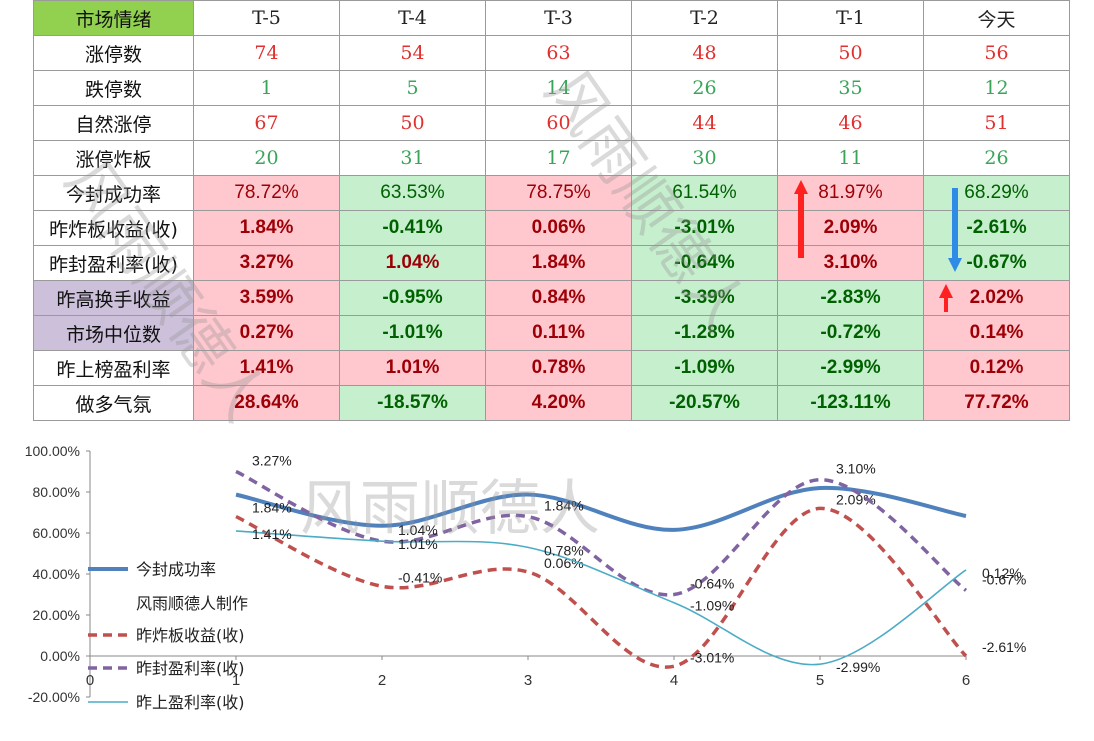 The width and height of the screenshot is (1094, 741). What do you see at coordinates (564, 550) in the screenshot?
I see `data-label: 0.78%` at bounding box center [564, 550].